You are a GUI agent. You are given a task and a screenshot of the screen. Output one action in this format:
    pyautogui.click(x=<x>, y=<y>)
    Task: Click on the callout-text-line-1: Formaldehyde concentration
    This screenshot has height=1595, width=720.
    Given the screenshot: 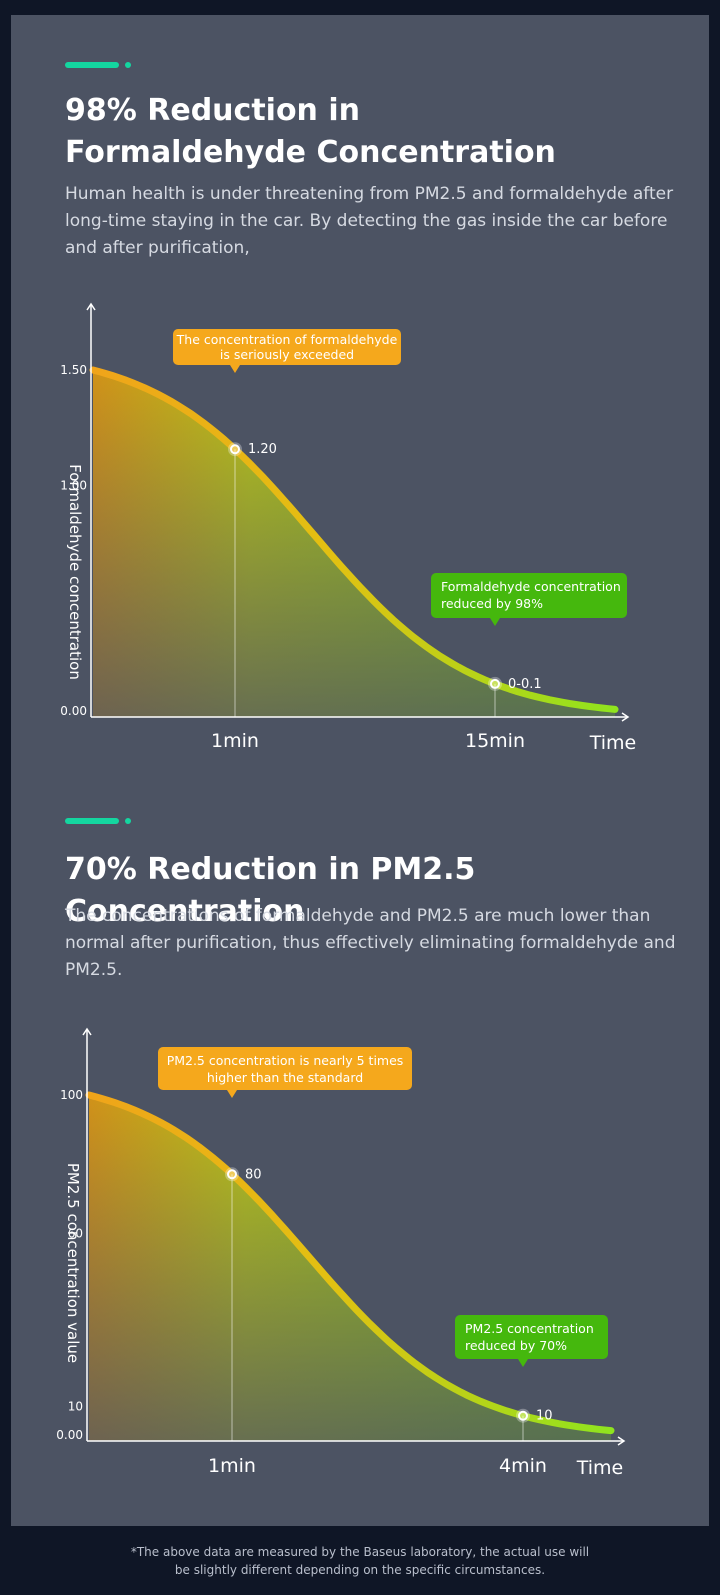 What is the action you would take?
    pyautogui.click(x=531, y=586)
    